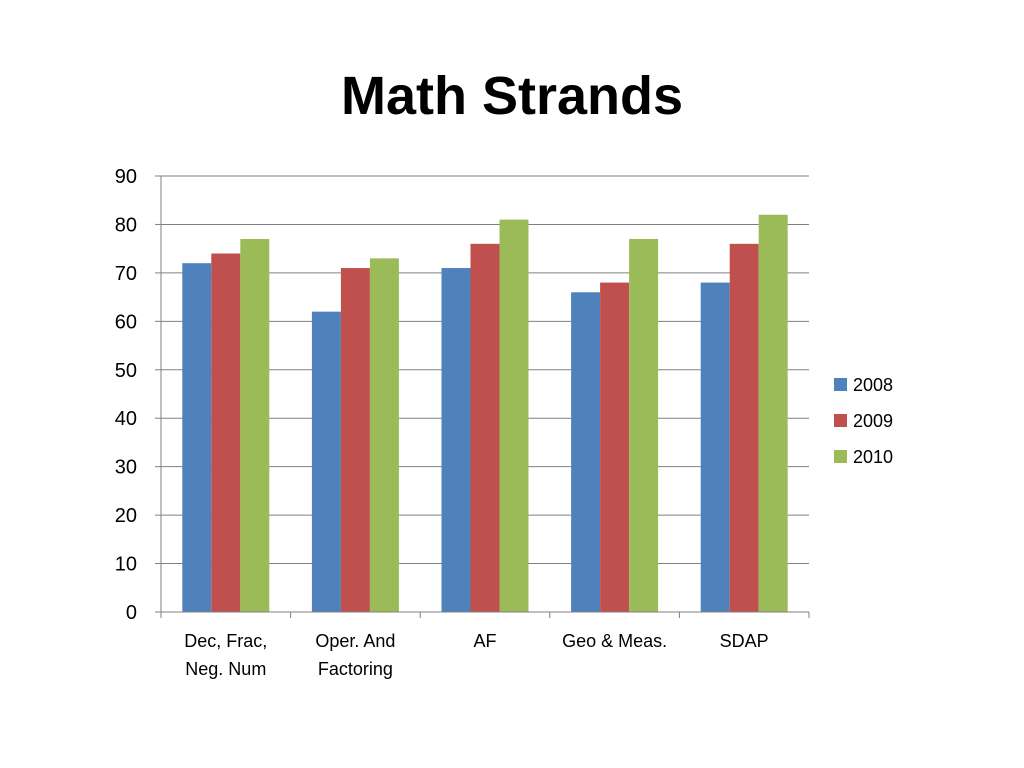  Describe the element at coordinates (873, 385) in the screenshot. I see `legend-label-2008: 2008` at that location.